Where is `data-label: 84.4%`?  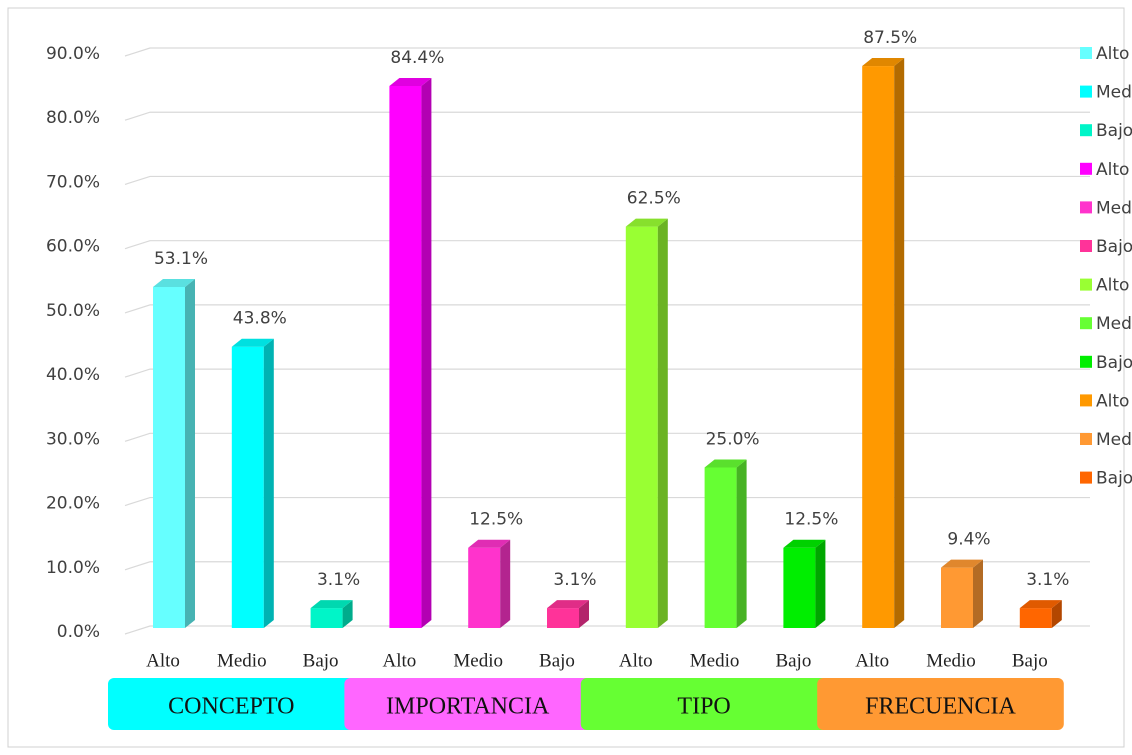 data-label: 84.4% is located at coordinates (417, 58).